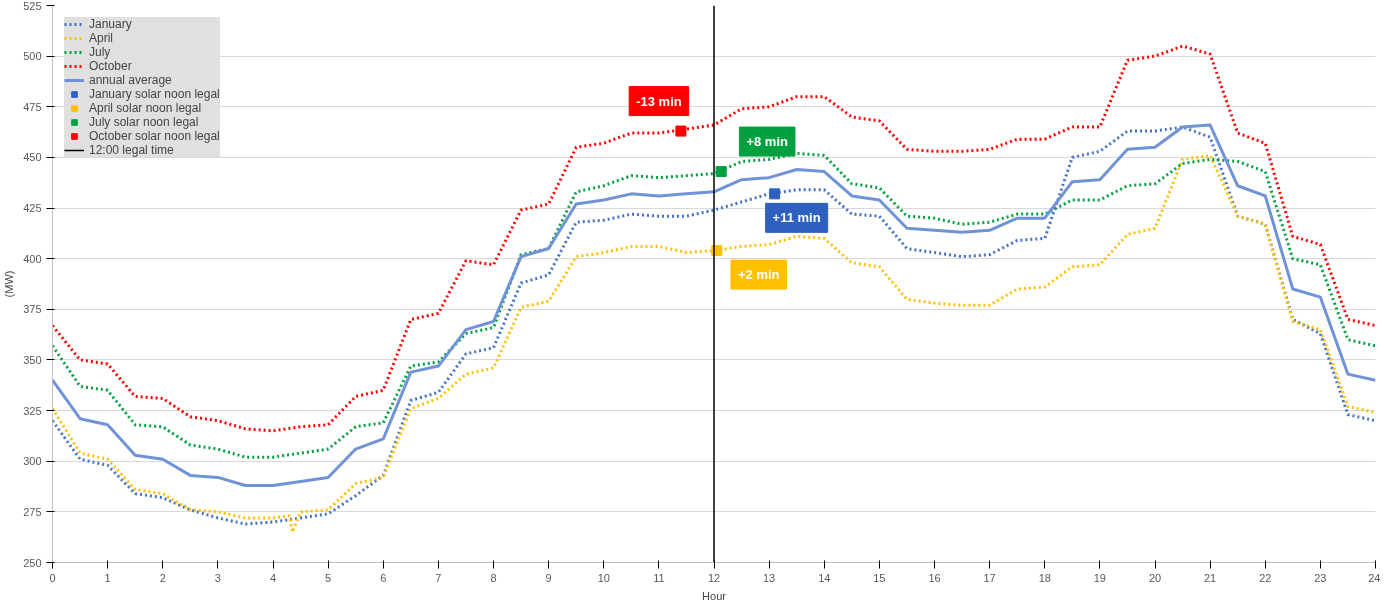 The image size is (1384, 607). I want to click on x-tick-label: 10, so click(603, 577).